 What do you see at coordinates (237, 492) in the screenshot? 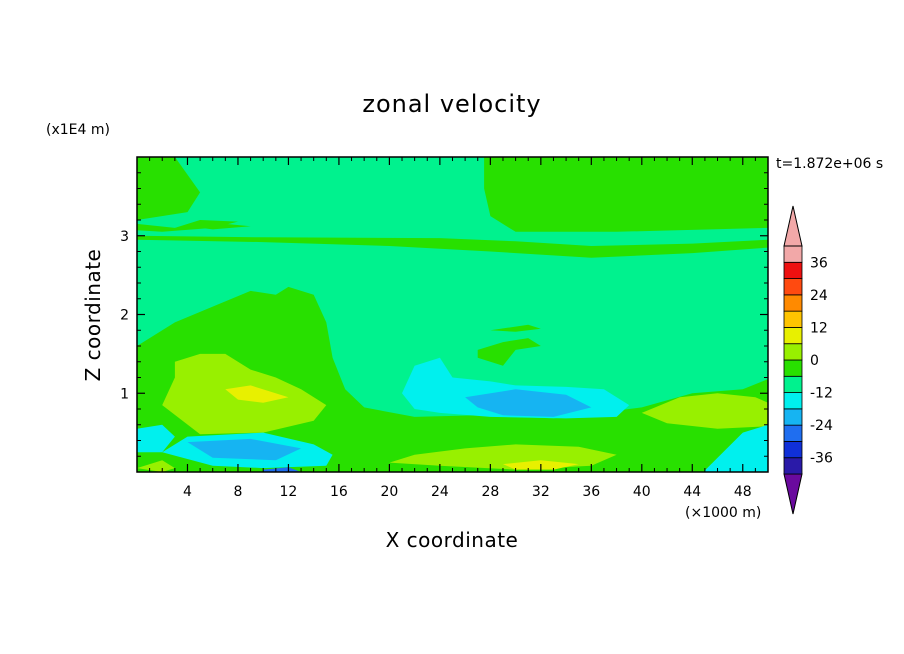
I see `x-tick-label: 8` at bounding box center [237, 492].